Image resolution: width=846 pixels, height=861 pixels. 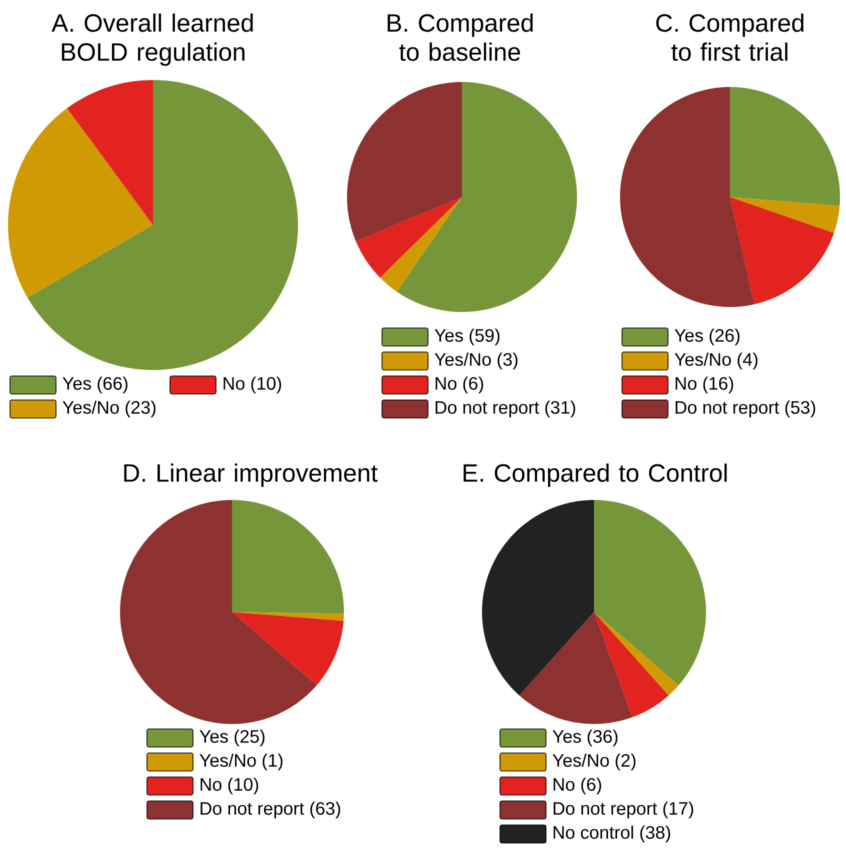 What do you see at coordinates (476, 361) in the screenshot?
I see `legend-label: Yes/No (3)` at bounding box center [476, 361].